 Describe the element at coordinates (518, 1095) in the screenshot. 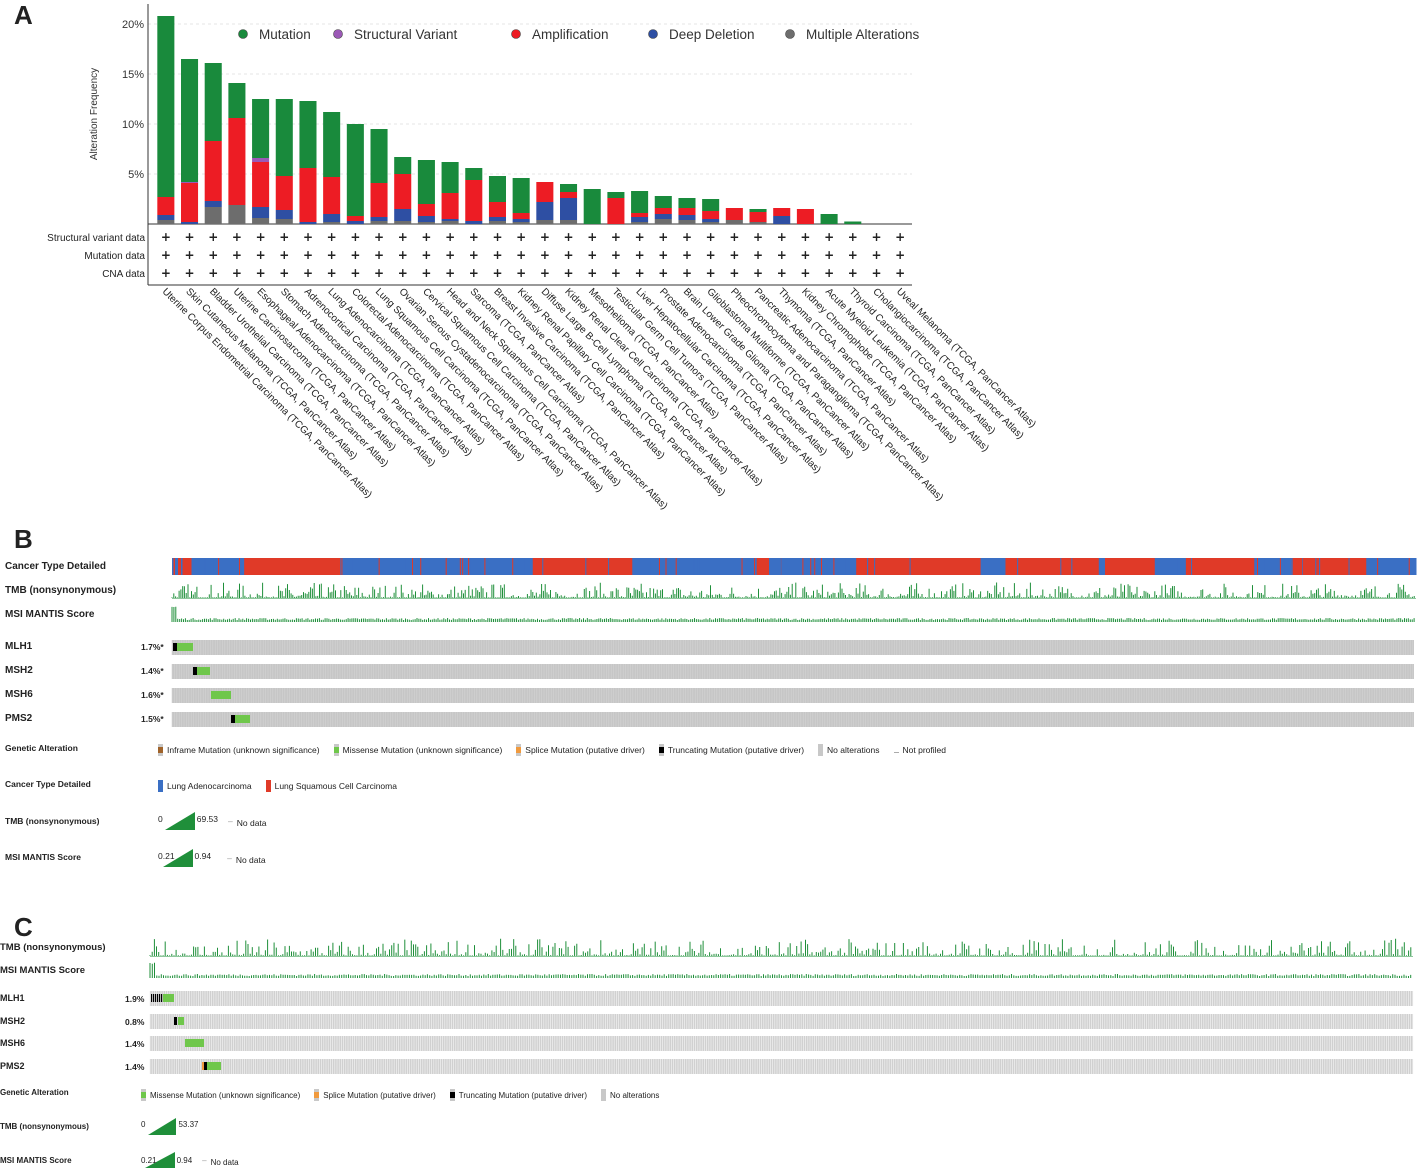

I see `legend-item: Truncating Mutation (putative driver)` at that location.